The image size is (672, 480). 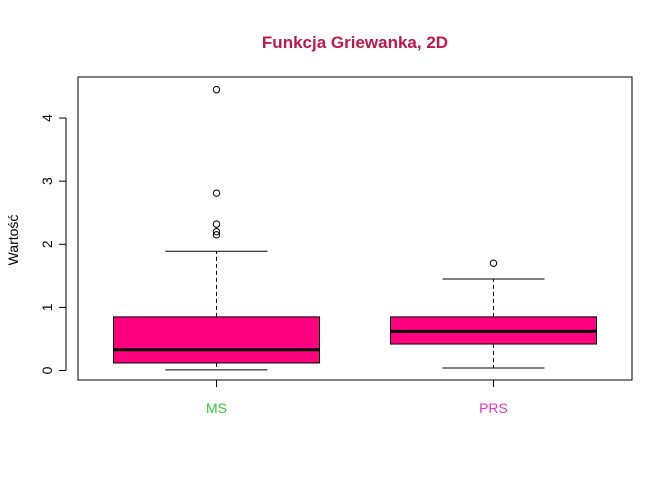 What do you see at coordinates (216, 340) in the screenshot?
I see `iqr-box` at bounding box center [216, 340].